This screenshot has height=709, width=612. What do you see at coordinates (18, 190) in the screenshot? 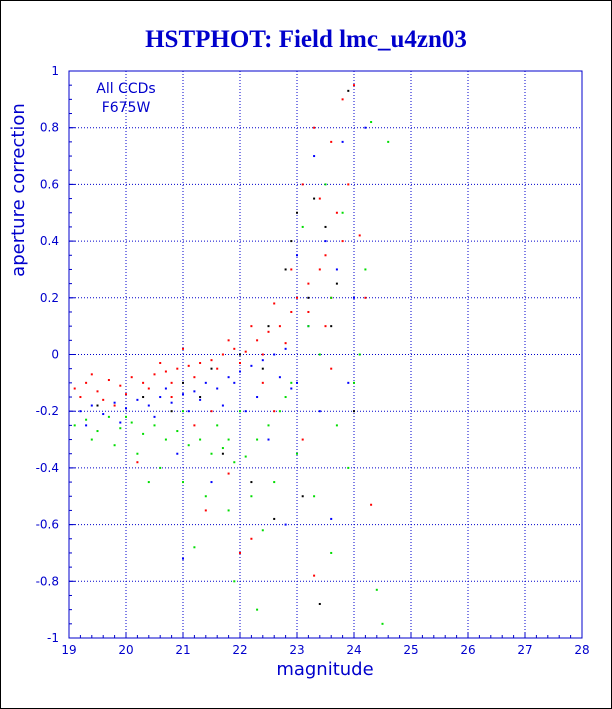
I see `y-axis-label: aperture correction` at bounding box center [18, 190].